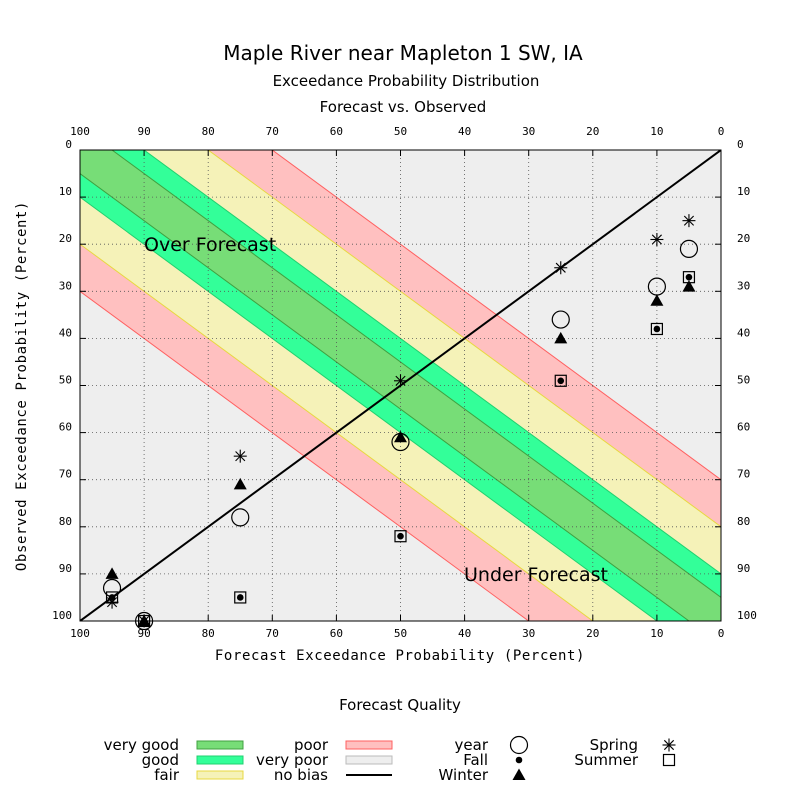 The height and width of the screenshot is (800, 800). Describe the element at coordinates (62, 615) in the screenshot. I see `left-tick-label: 100` at that location.